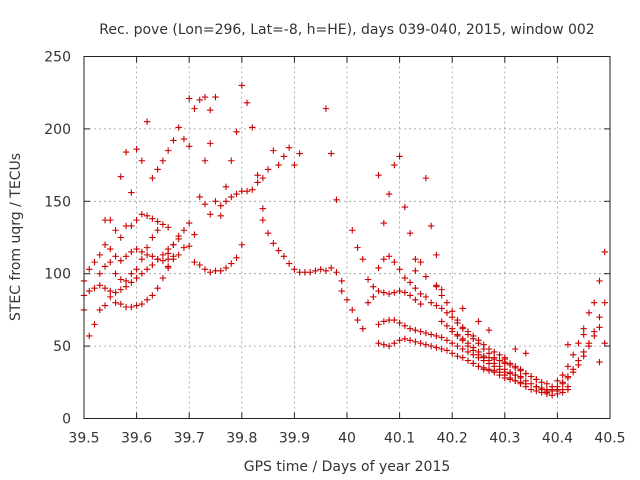 The image size is (640, 480). What do you see at coordinates (609, 439) in the screenshot?
I see `x-tick-label: 40.5` at bounding box center [609, 439].